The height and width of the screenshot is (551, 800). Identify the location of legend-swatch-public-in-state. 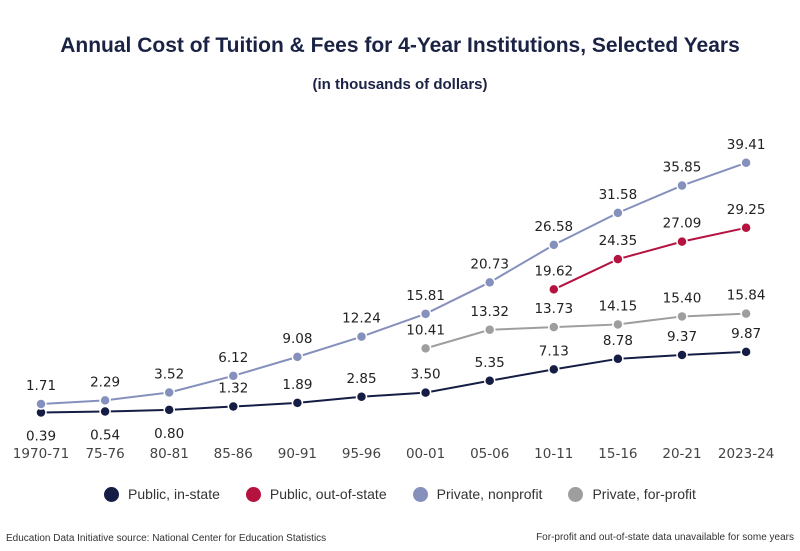
(112, 494).